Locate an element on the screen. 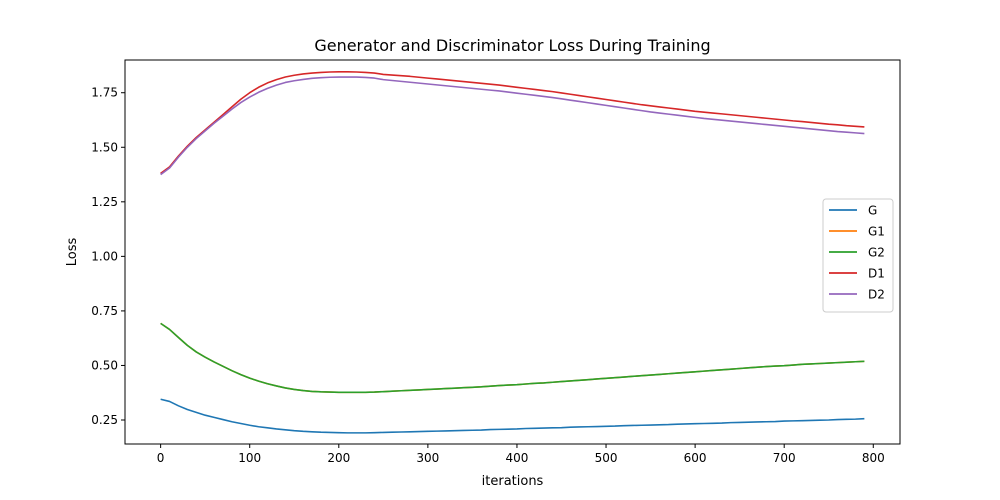  series-line-d2 is located at coordinates (512, 126).